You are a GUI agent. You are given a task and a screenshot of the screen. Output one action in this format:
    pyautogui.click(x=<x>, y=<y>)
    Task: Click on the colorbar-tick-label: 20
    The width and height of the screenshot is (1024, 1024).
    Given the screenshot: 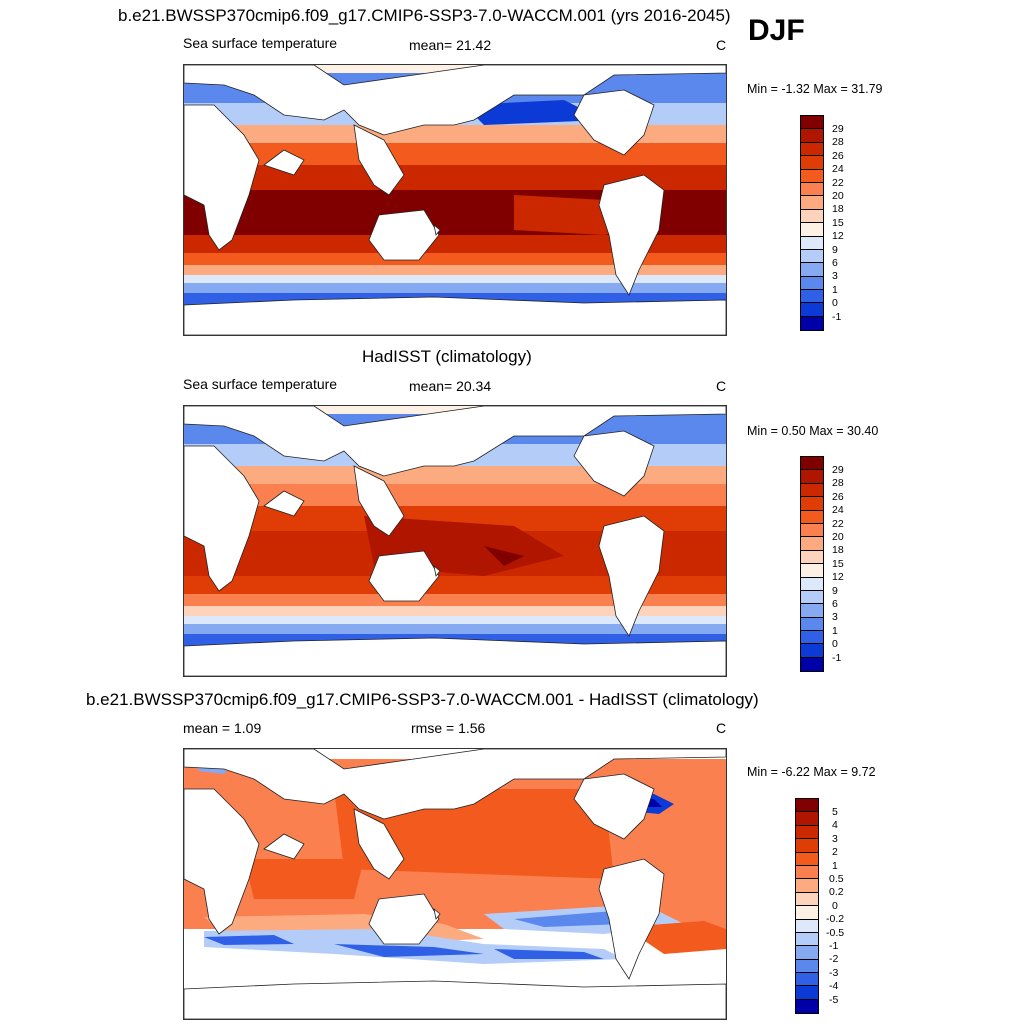 What is the action you would take?
    pyautogui.click(x=838, y=196)
    